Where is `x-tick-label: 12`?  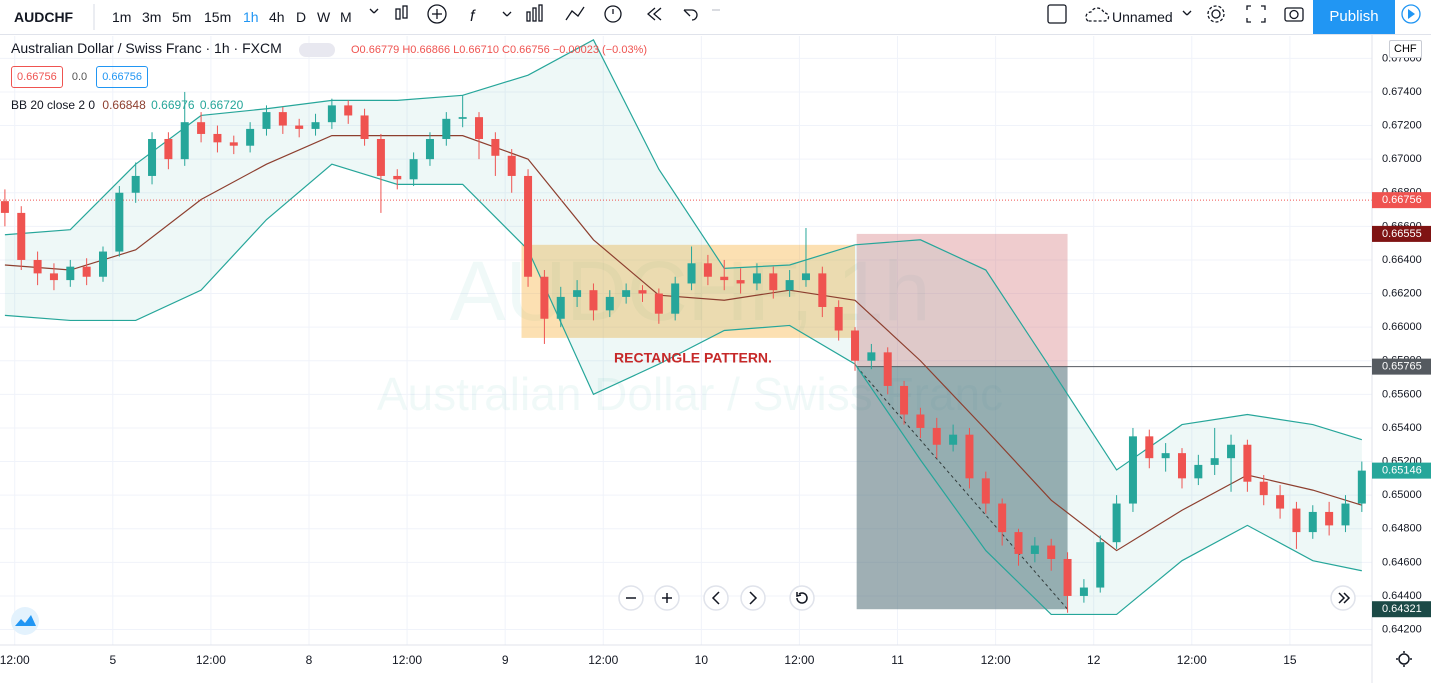 x-tick-label: 12 is located at coordinates (1094, 660).